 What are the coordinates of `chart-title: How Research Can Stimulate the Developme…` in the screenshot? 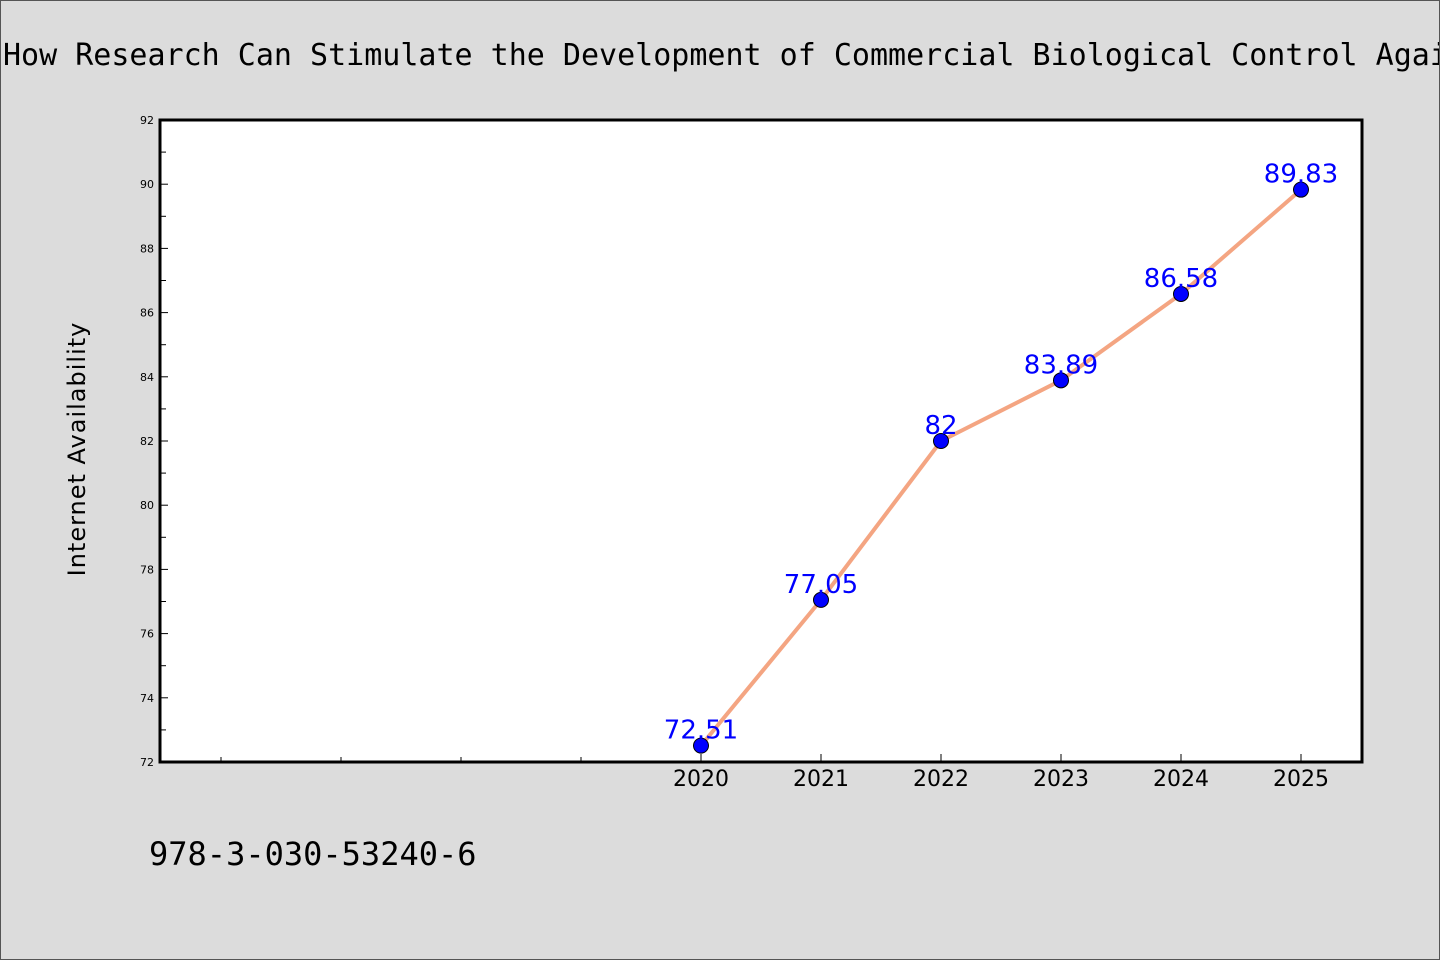 It's located at (721, 55).